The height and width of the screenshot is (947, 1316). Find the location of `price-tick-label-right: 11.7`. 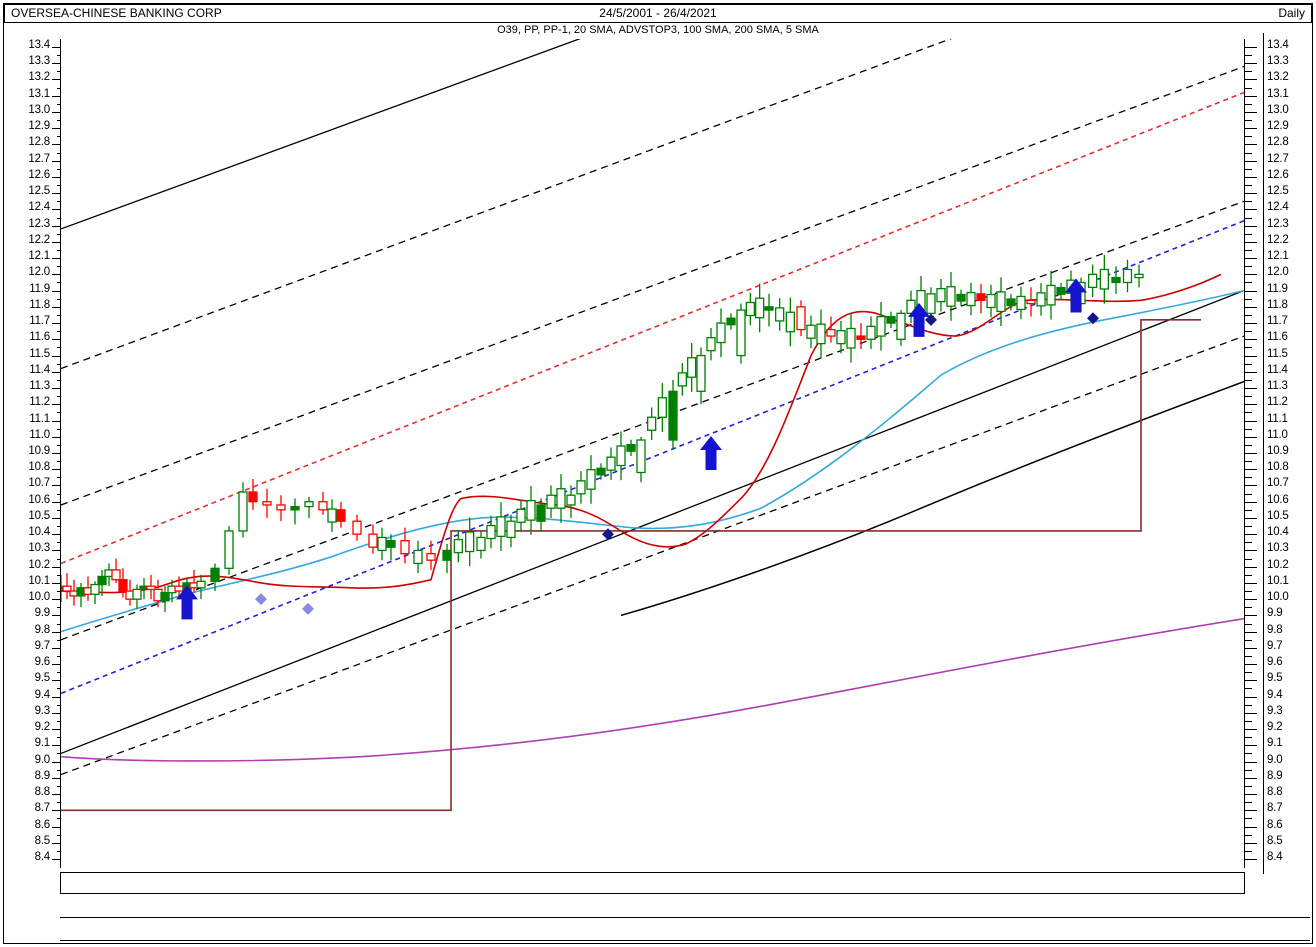

price-tick-label-right: 11.7 is located at coordinates (1277, 321).